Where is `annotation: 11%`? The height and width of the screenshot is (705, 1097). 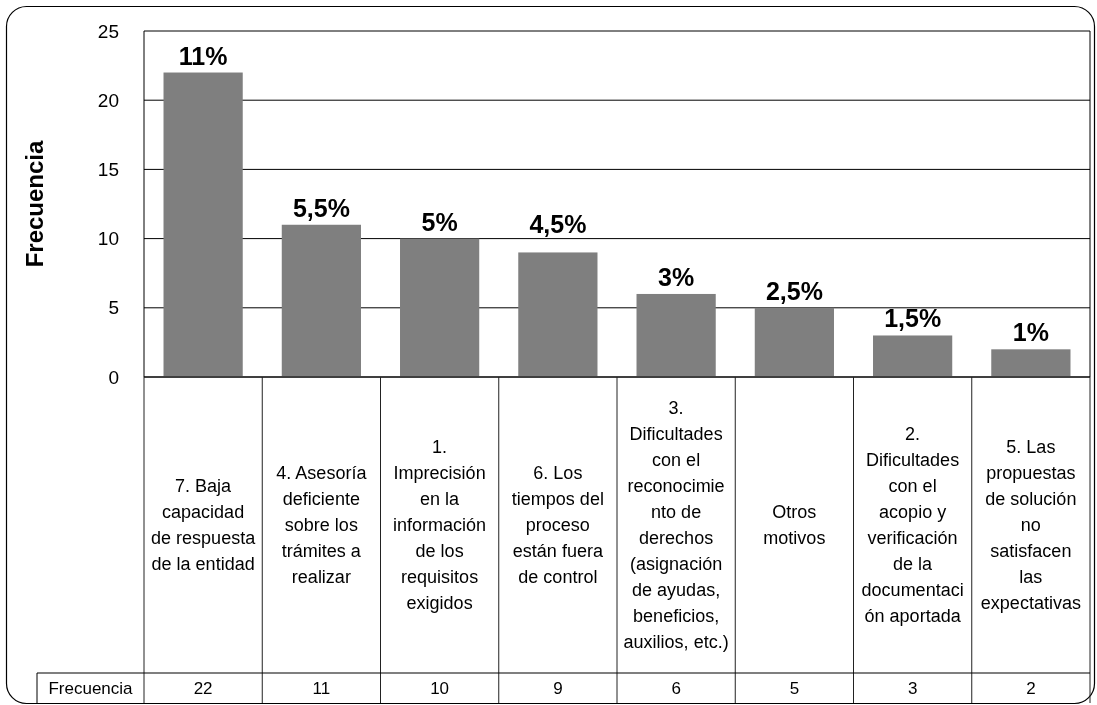
annotation: 11% is located at coordinates (203, 55).